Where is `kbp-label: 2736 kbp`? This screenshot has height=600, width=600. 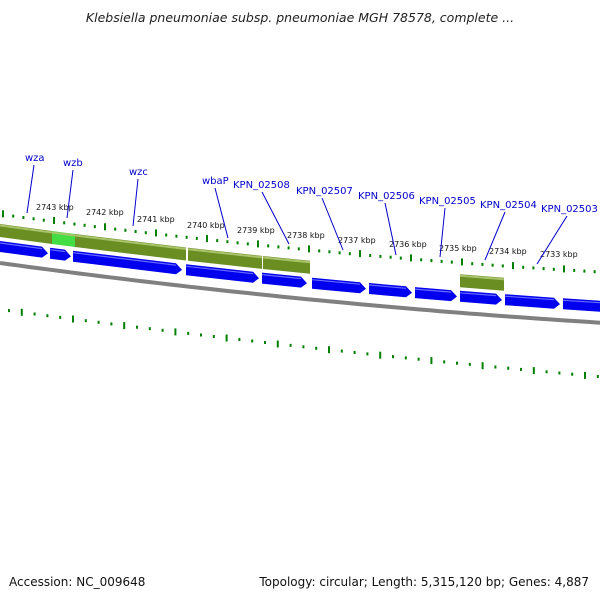 kbp-label: 2736 kbp is located at coordinates (408, 244).